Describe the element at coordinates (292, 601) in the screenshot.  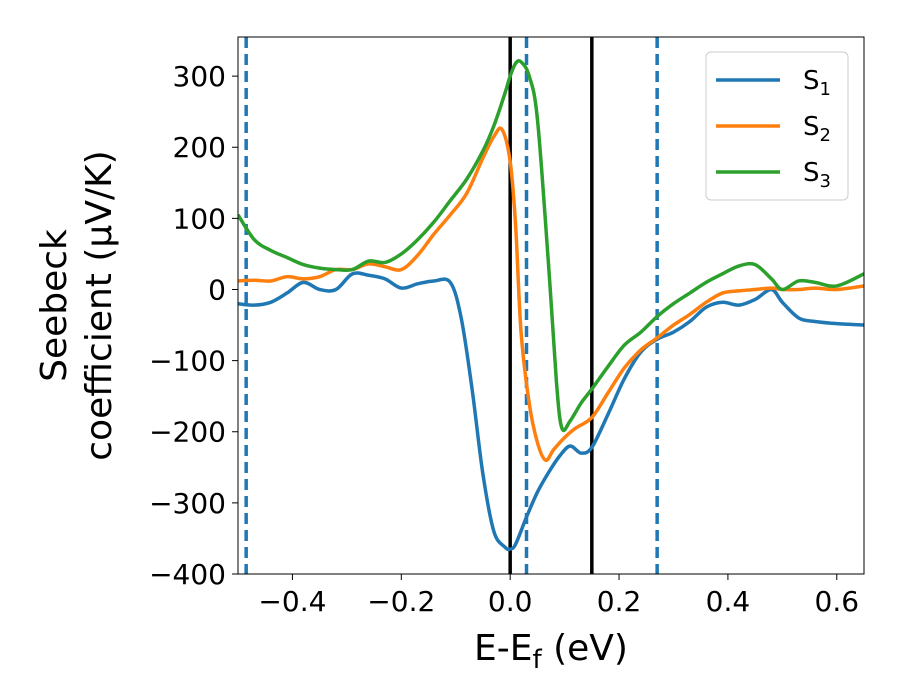
I see `x-tick-label: −0.4` at that location.